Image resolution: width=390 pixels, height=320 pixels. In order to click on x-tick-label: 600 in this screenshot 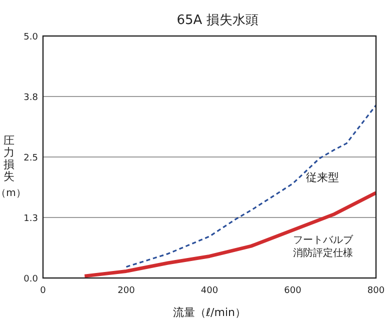, I will do `click(293, 291)`.